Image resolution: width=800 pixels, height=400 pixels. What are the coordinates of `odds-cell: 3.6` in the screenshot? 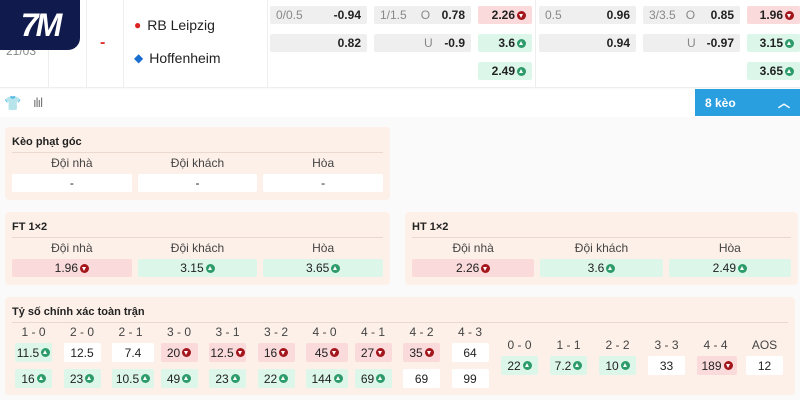 It's located at (601, 268).